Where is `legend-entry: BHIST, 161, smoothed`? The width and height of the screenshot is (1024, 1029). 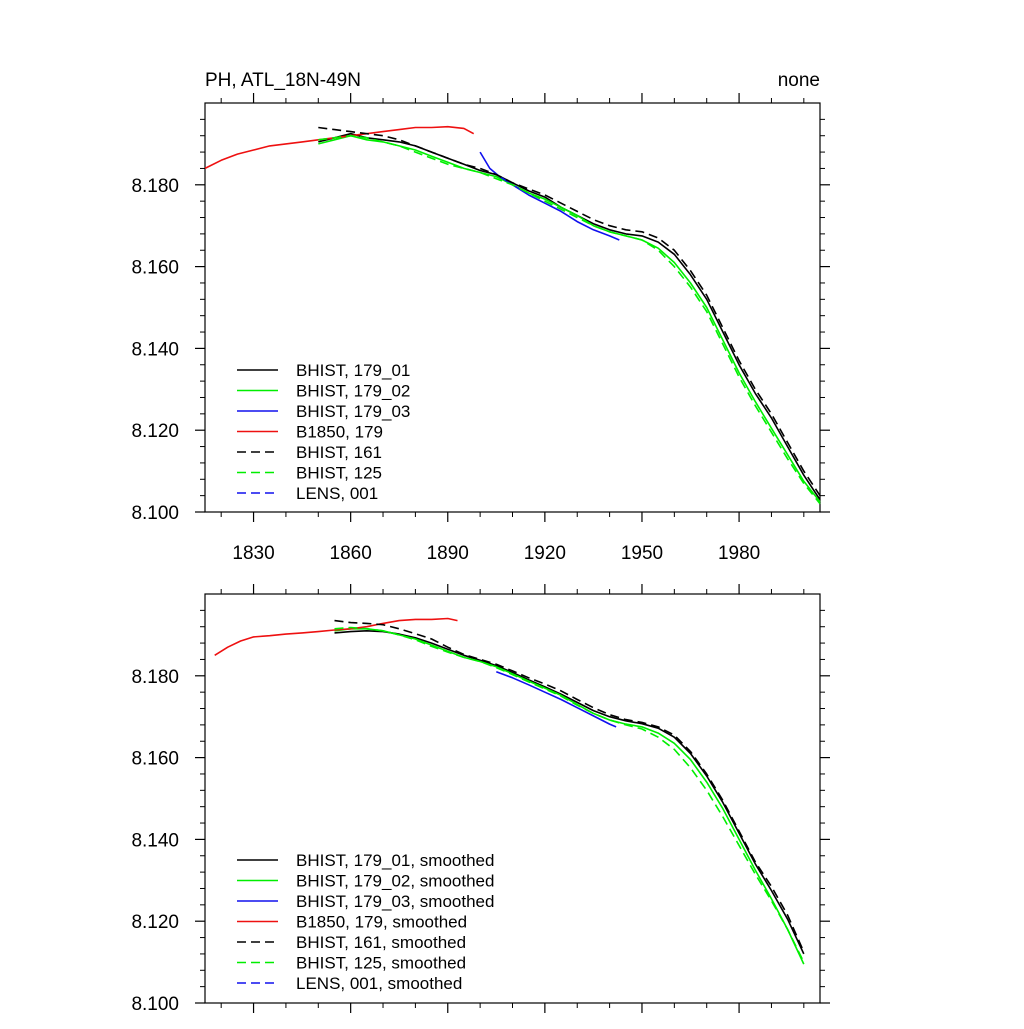 legend-entry: BHIST, 161, smoothed is located at coordinates (381, 942).